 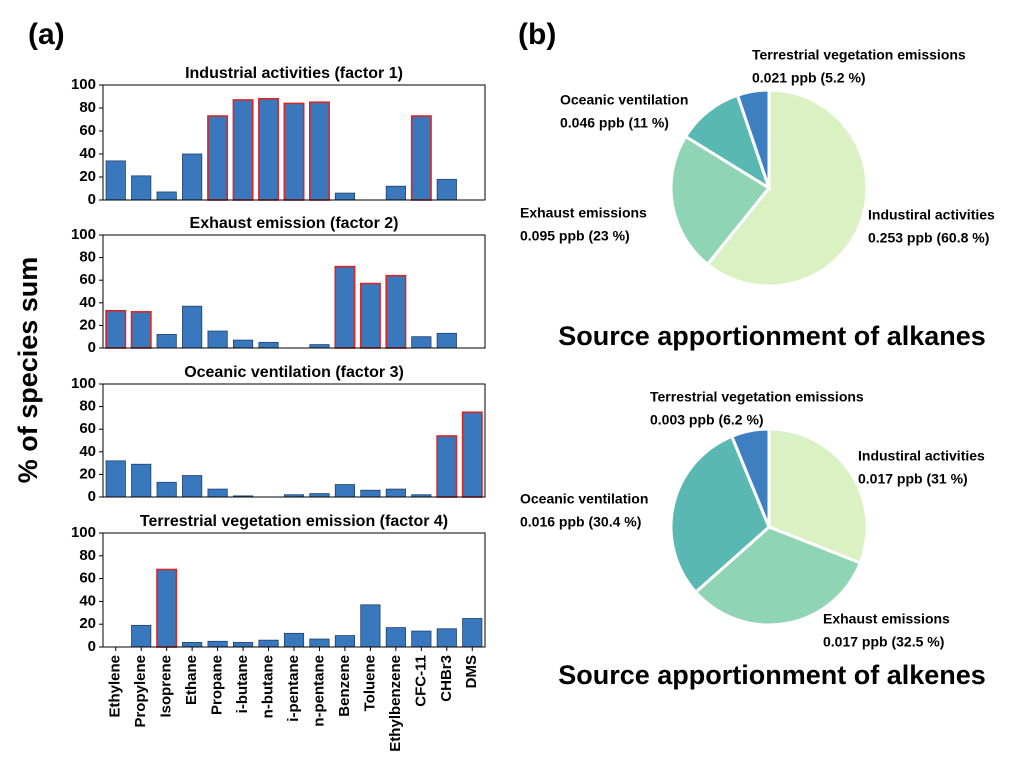 What do you see at coordinates (921, 456) in the screenshot?
I see `slice-label: Industiral activities` at bounding box center [921, 456].